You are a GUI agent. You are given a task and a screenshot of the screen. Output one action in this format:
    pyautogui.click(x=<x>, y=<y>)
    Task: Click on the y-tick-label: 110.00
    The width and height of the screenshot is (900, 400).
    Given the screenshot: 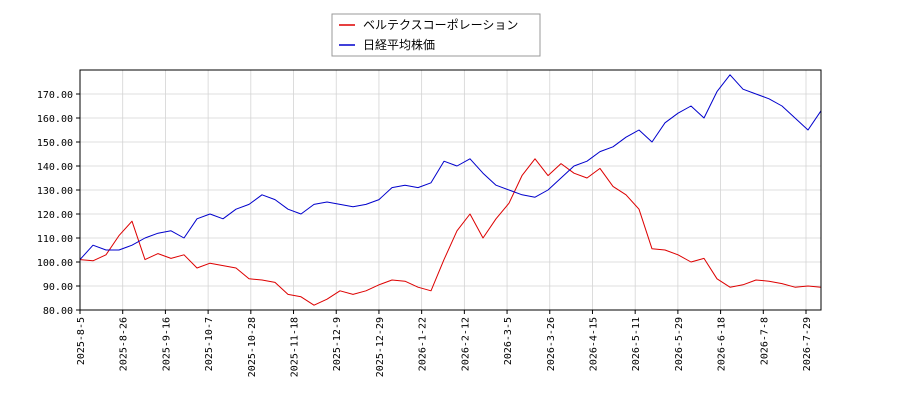 What is the action you would take?
    pyautogui.click(x=55, y=239)
    